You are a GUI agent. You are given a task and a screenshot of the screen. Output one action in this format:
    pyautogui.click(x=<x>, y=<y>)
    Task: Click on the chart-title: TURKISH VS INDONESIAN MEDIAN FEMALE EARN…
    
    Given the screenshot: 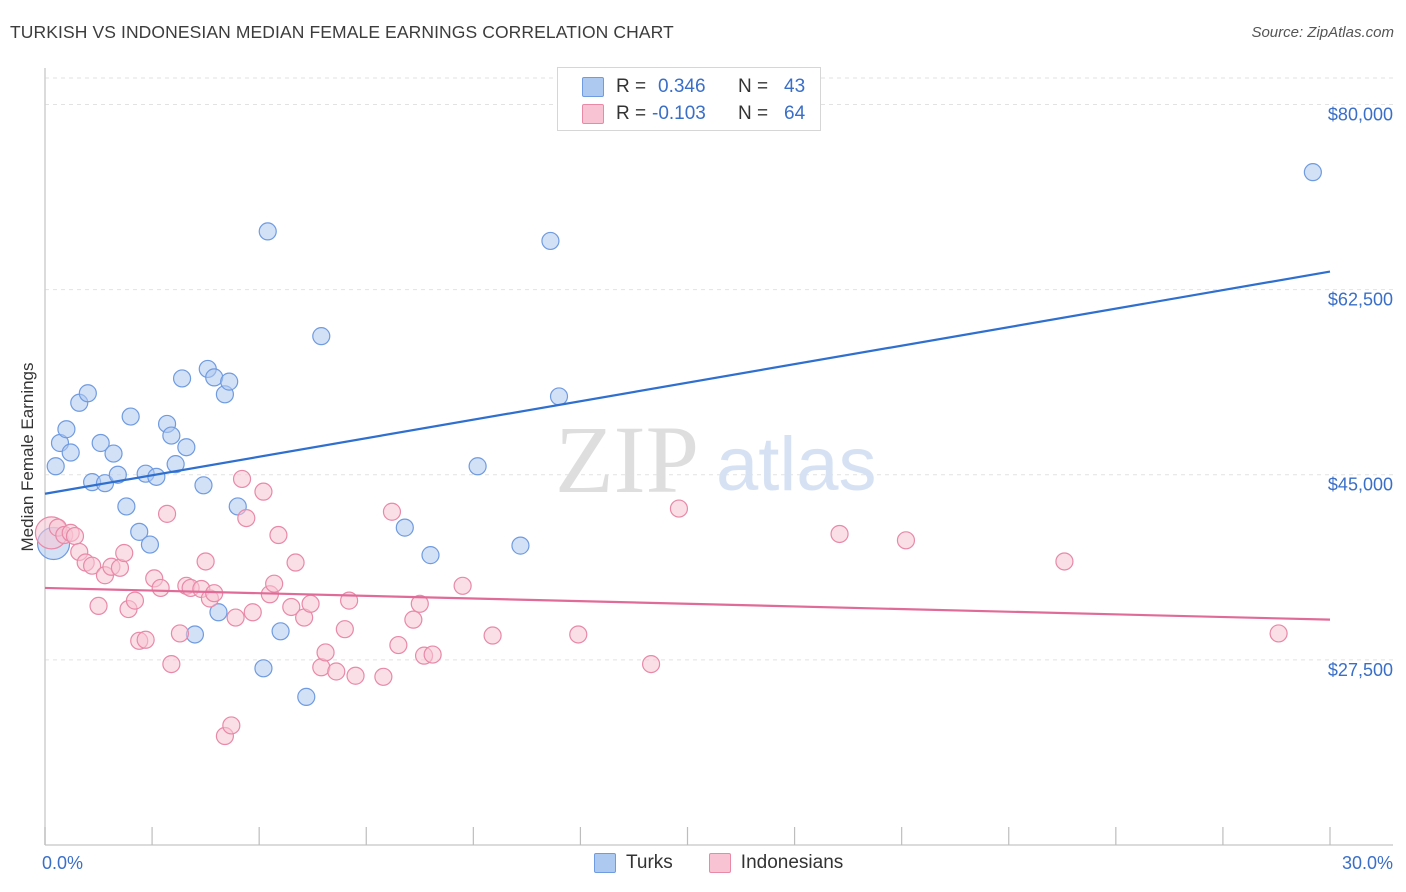 What is the action you would take?
    pyautogui.click(x=342, y=32)
    